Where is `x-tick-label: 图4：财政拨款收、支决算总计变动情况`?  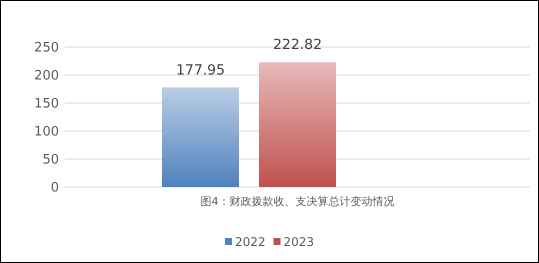
x-tick-label: 图4：财政拨款收、支决算总计变动情况 is located at coordinates (297, 201).